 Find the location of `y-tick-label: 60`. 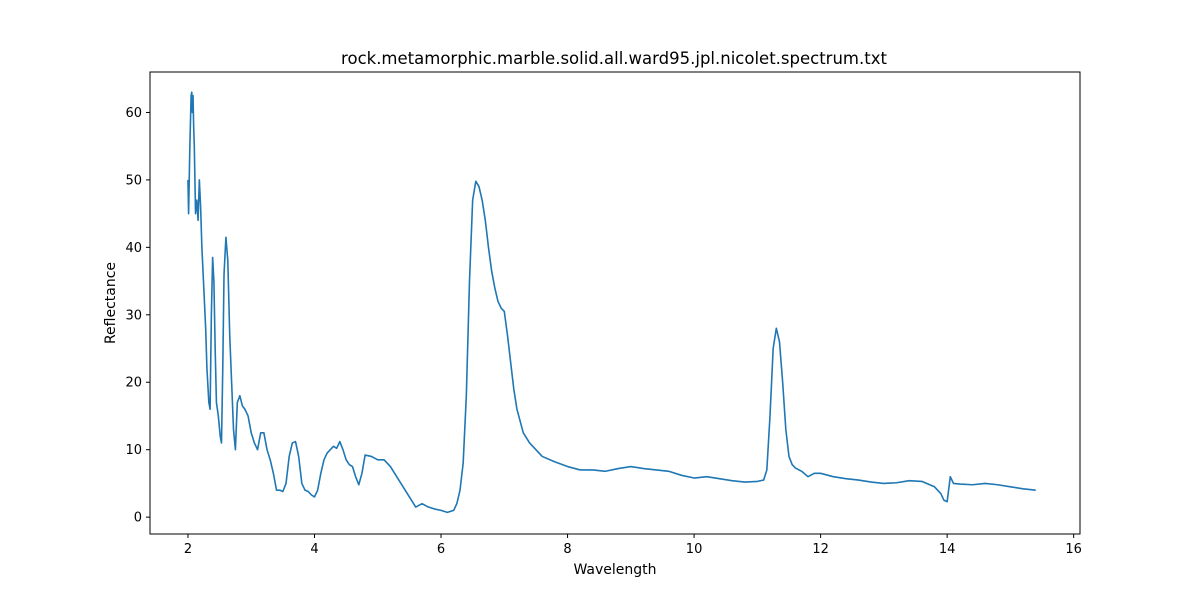

y-tick-label: 60 is located at coordinates (133, 113).